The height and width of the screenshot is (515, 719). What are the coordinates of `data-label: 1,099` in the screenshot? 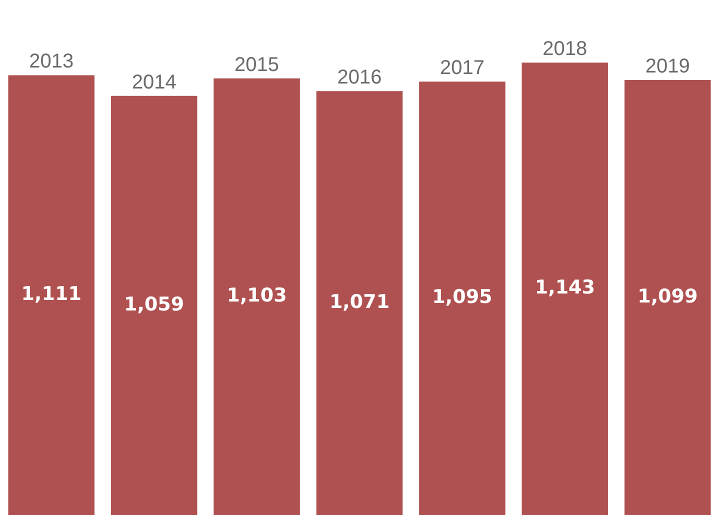 It's located at (668, 296).